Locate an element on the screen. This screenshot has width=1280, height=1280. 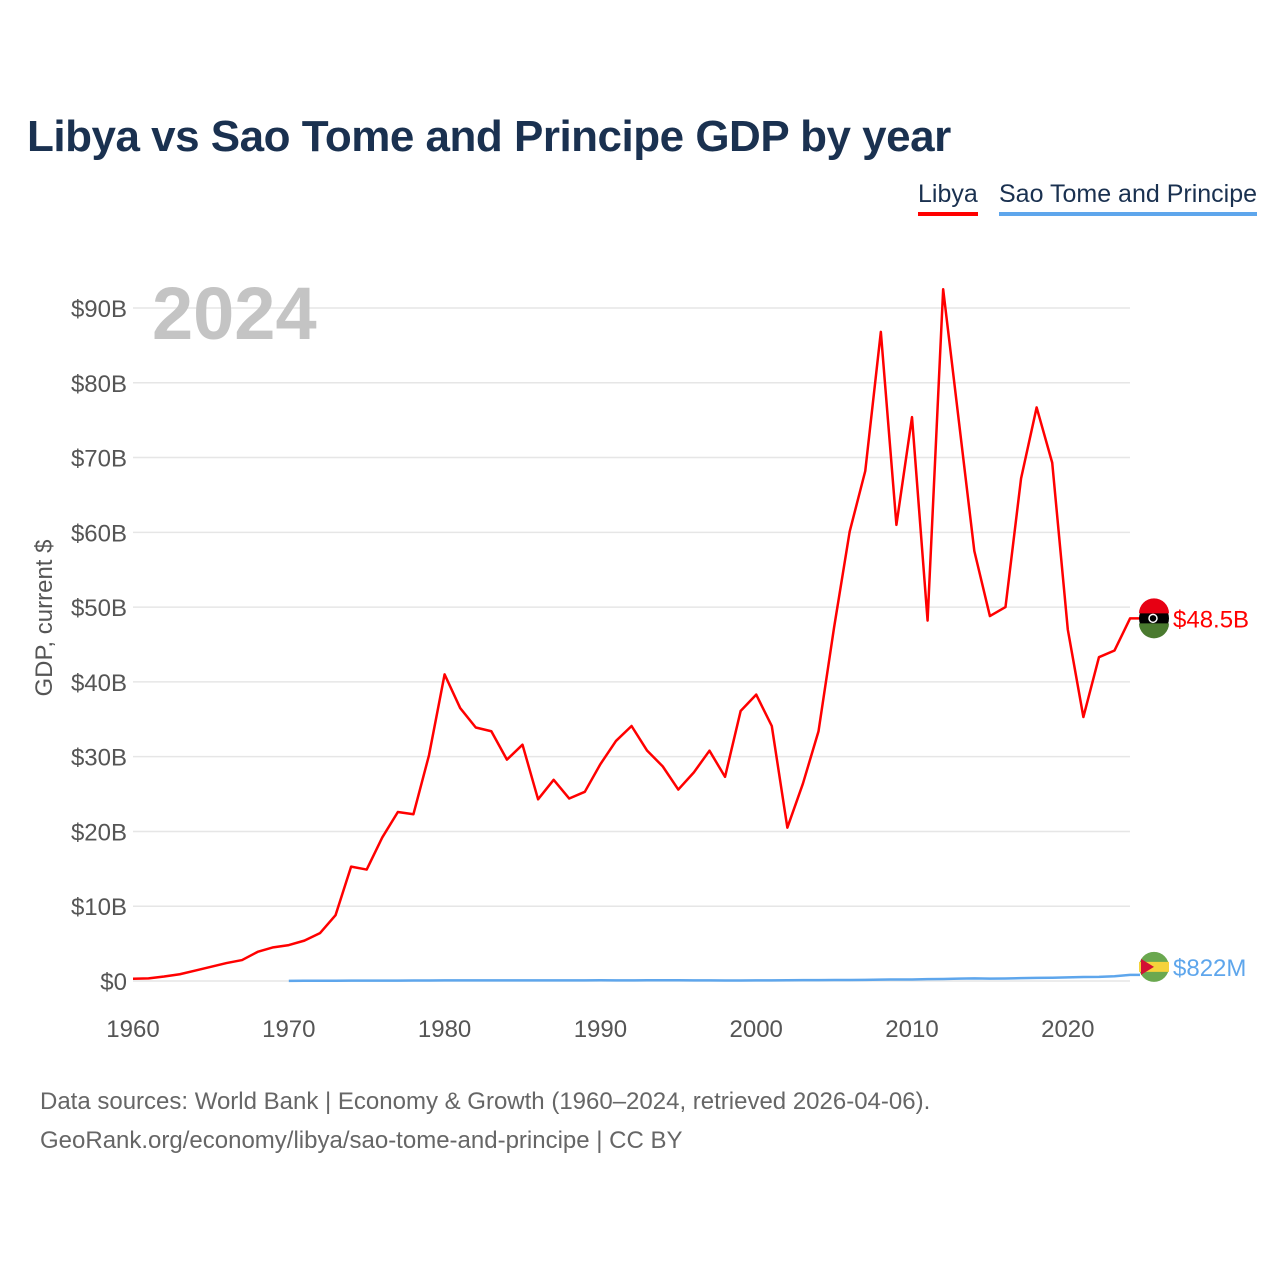
y-tick-label: $10B is located at coordinates (99, 907).